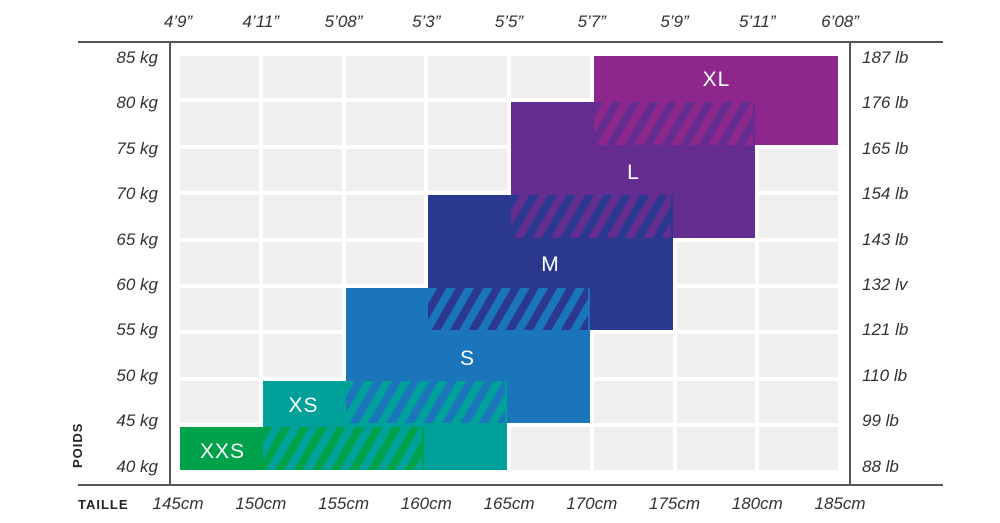 This screenshot has height=523, width=1000. What do you see at coordinates (674, 503) in the screenshot?
I see `x-tick-cm: 175cm` at bounding box center [674, 503].